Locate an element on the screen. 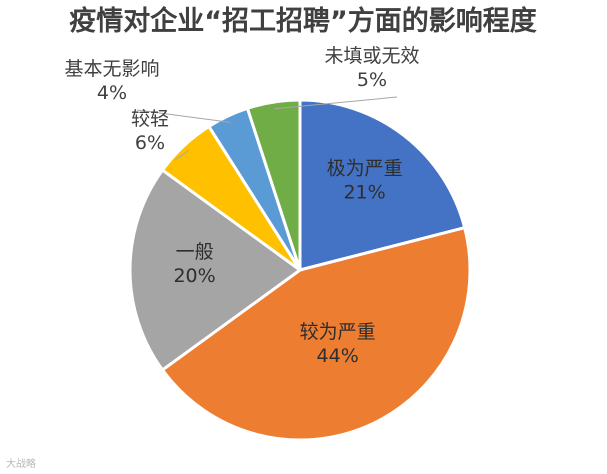 Image resolution: width=607 pixels, height=474 pixels. slice-percent-label: 44% is located at coordinates (338, 356).